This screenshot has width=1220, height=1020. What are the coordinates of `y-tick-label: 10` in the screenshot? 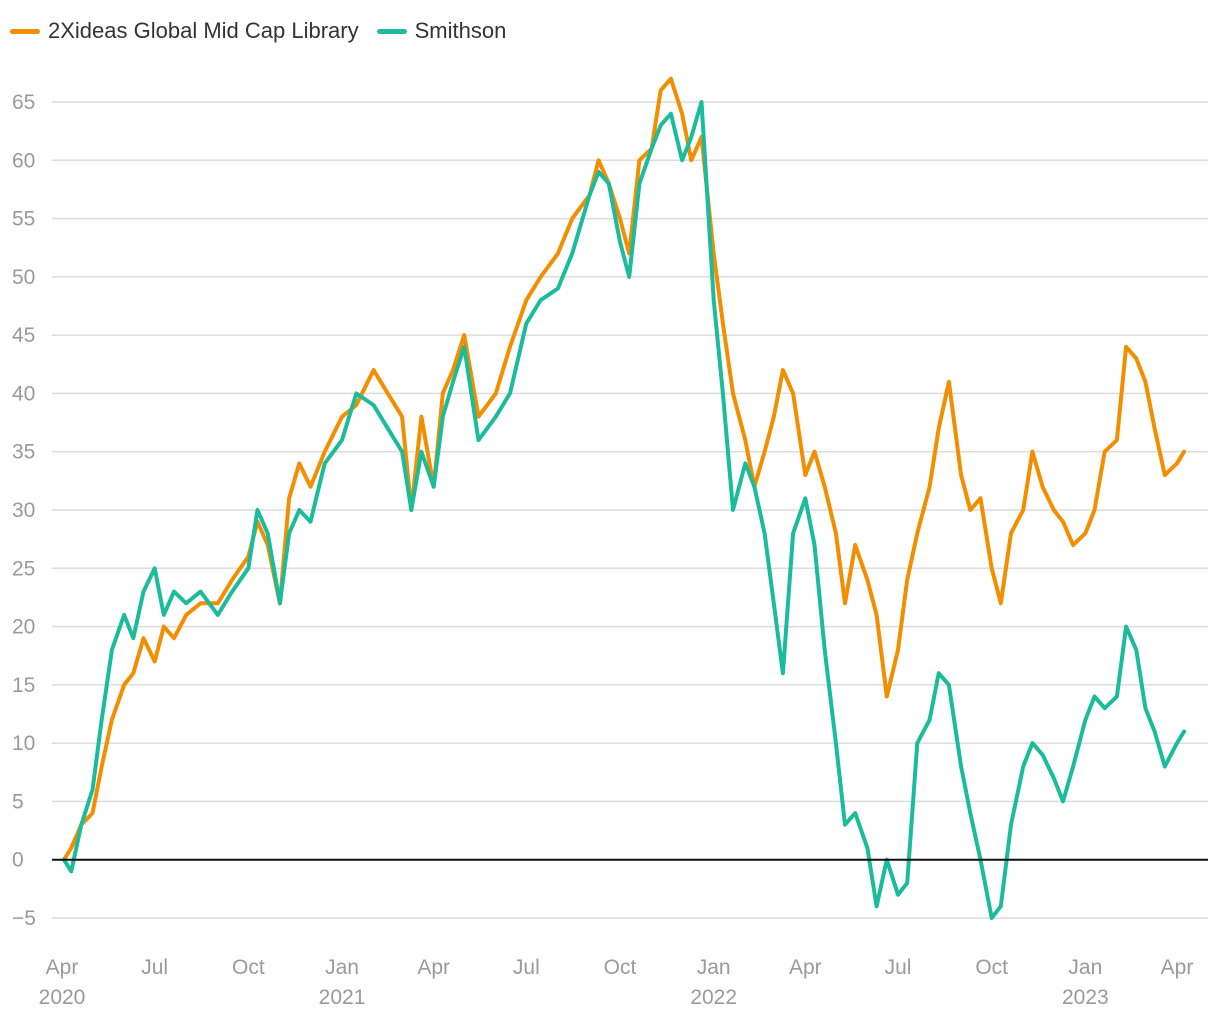 It's located at (23, 743).